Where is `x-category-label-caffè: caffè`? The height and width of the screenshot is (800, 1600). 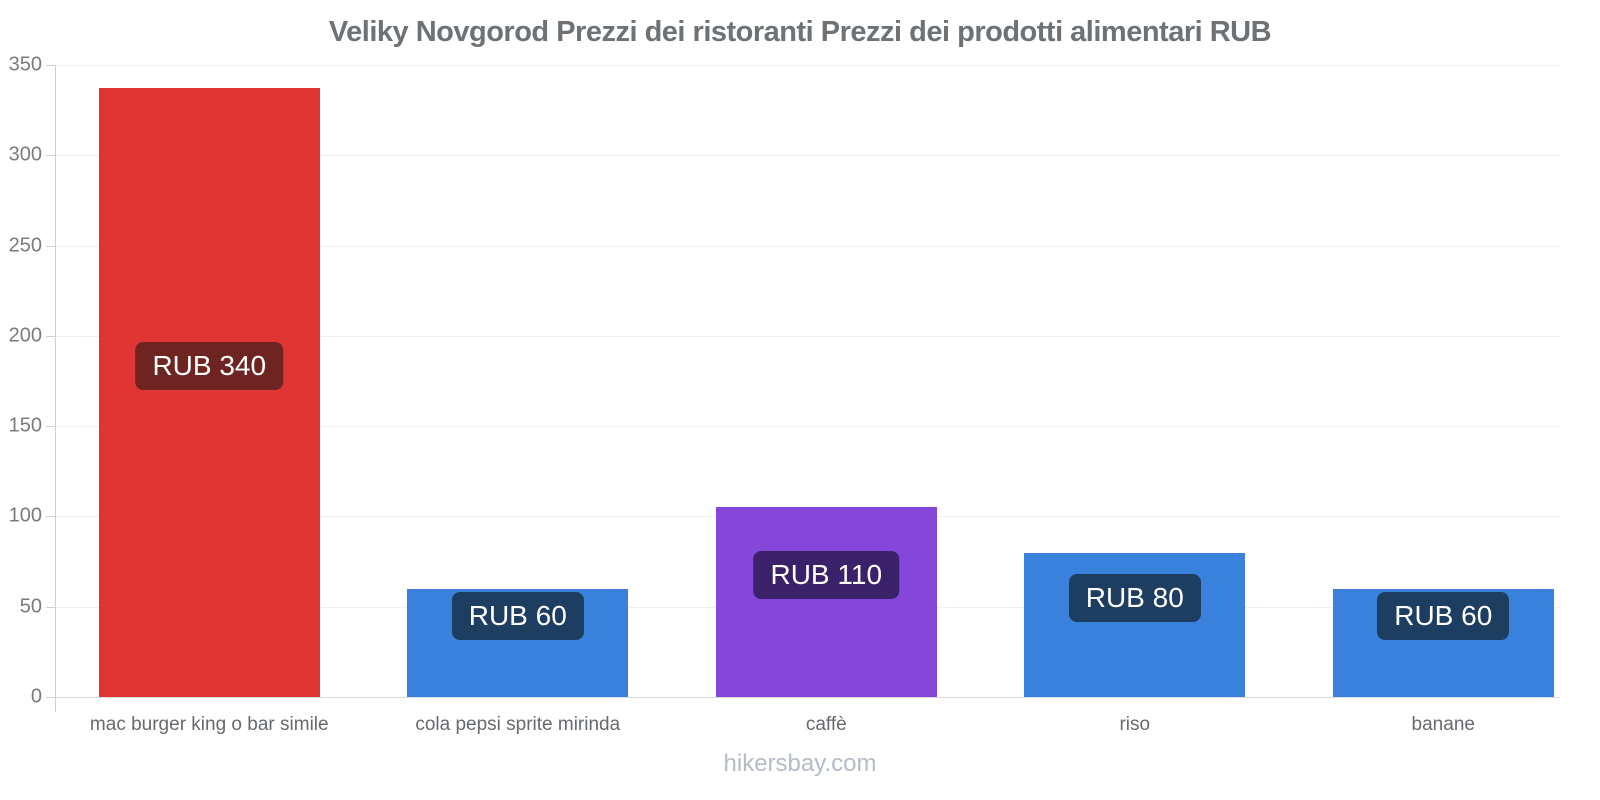
x-category-label-caffè: caffè is located at coordinates (826, 724).